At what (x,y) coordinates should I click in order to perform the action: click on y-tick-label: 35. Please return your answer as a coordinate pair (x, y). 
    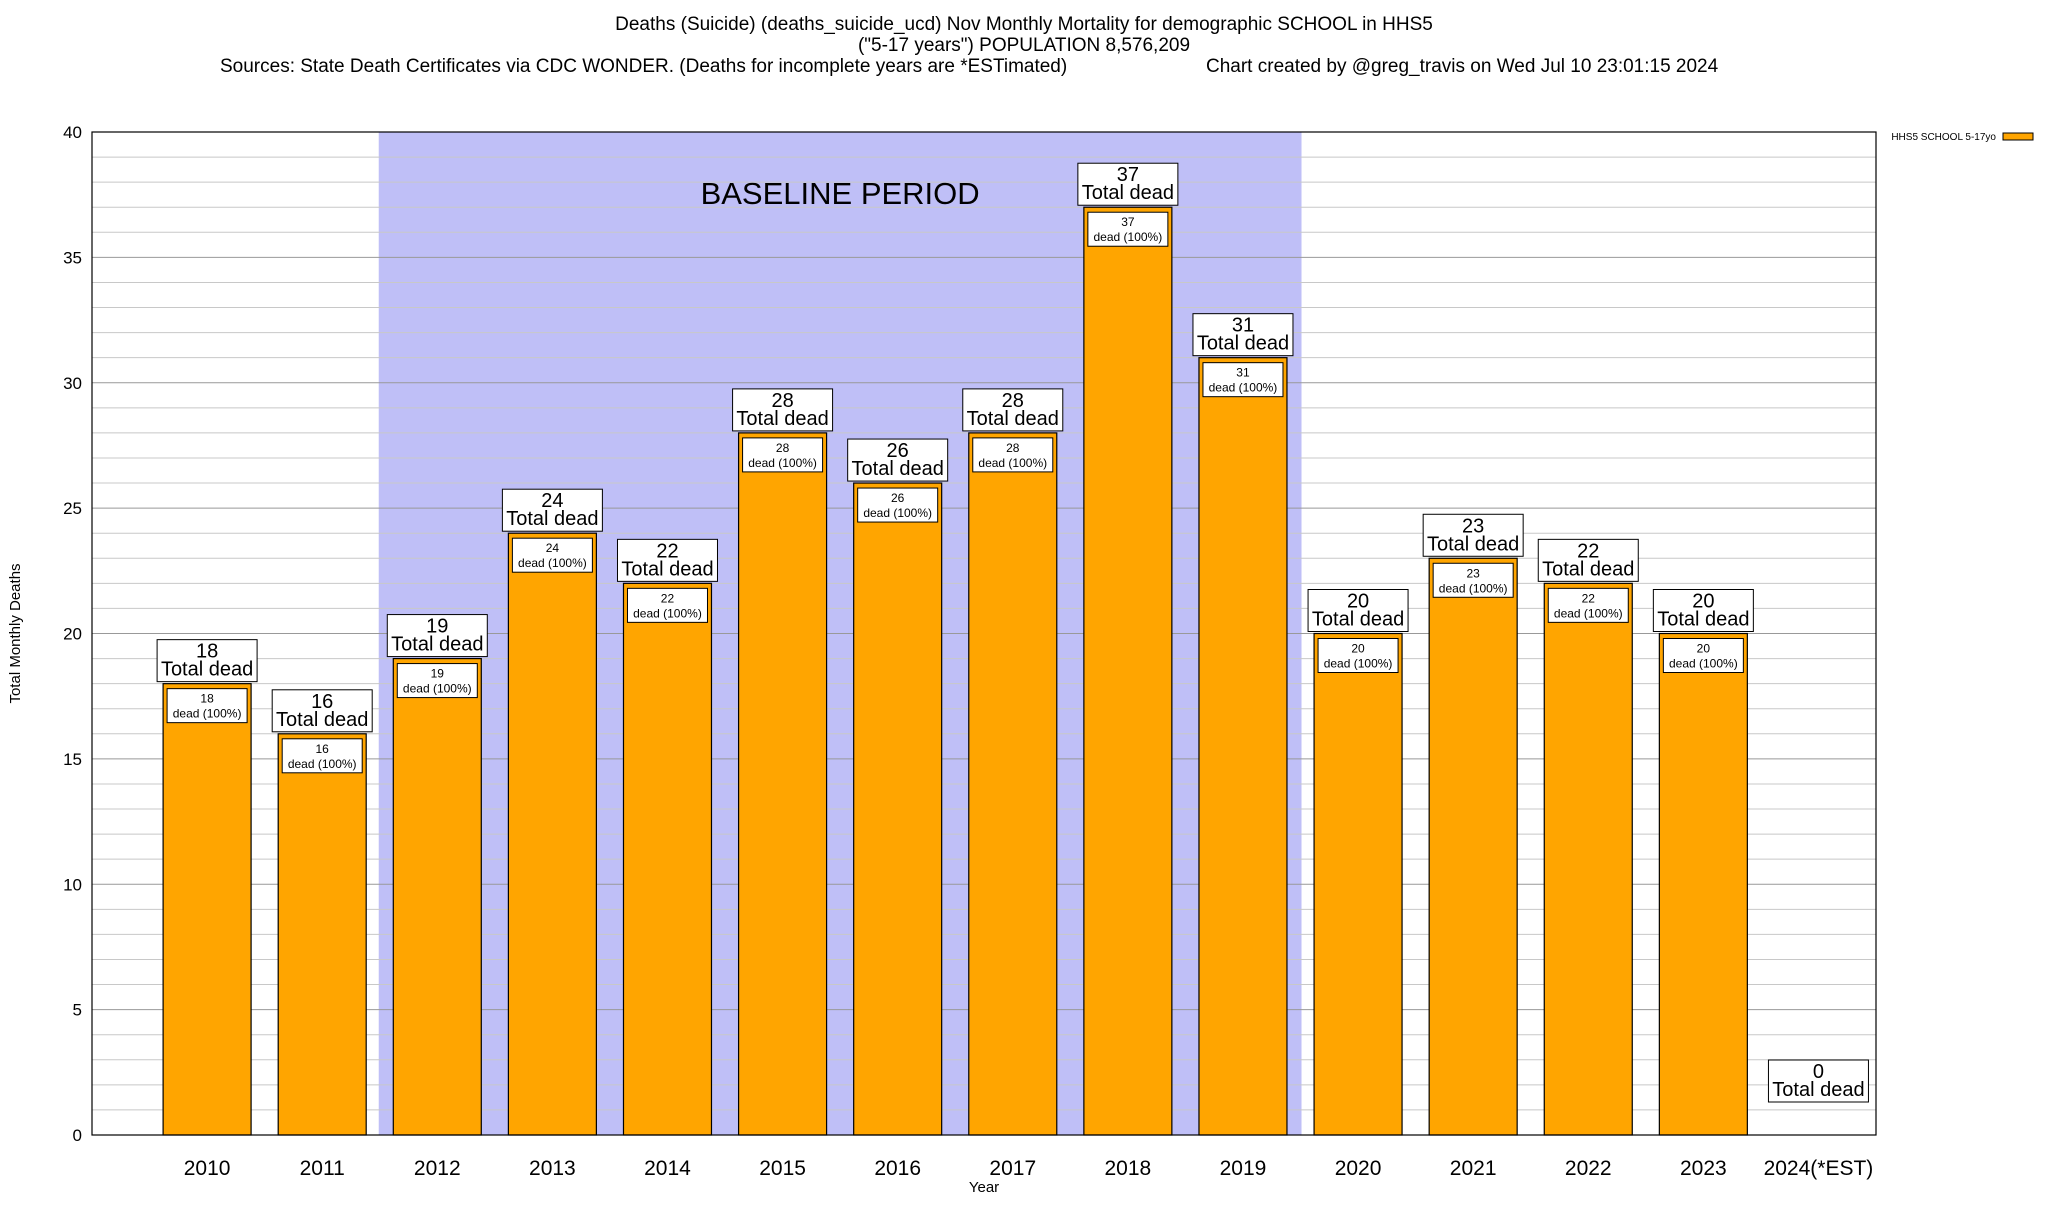
    Looking at the image, I should click on (72, 257).